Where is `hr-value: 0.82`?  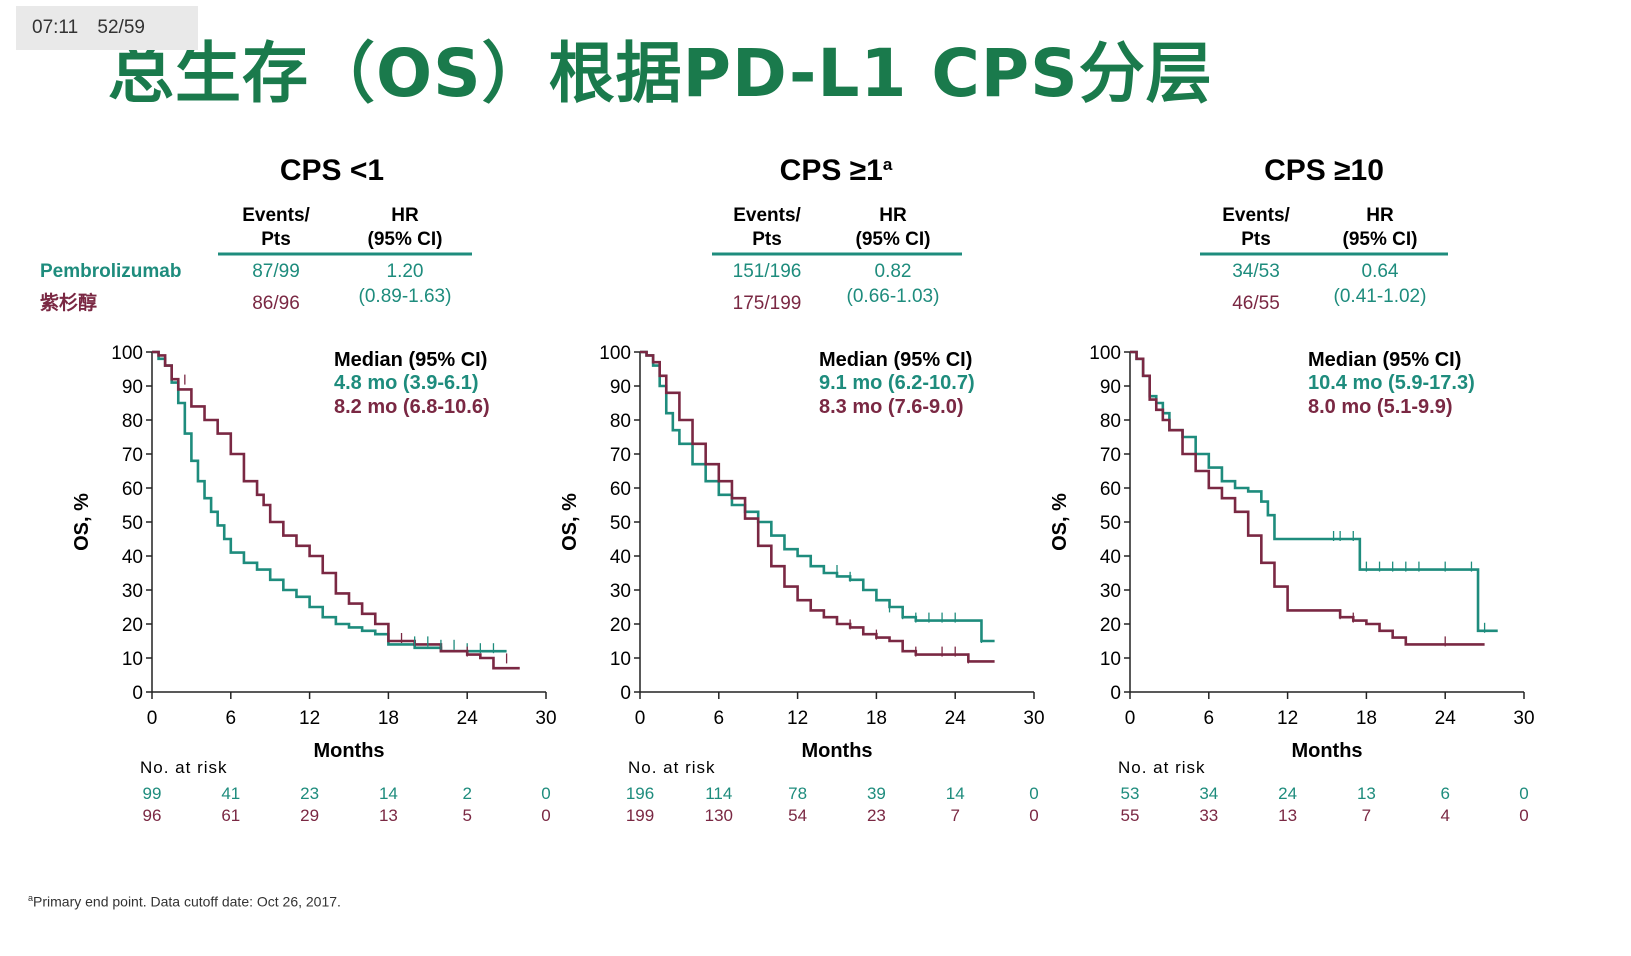
hr-value: 0.82 is located at coordinates (893, 271).